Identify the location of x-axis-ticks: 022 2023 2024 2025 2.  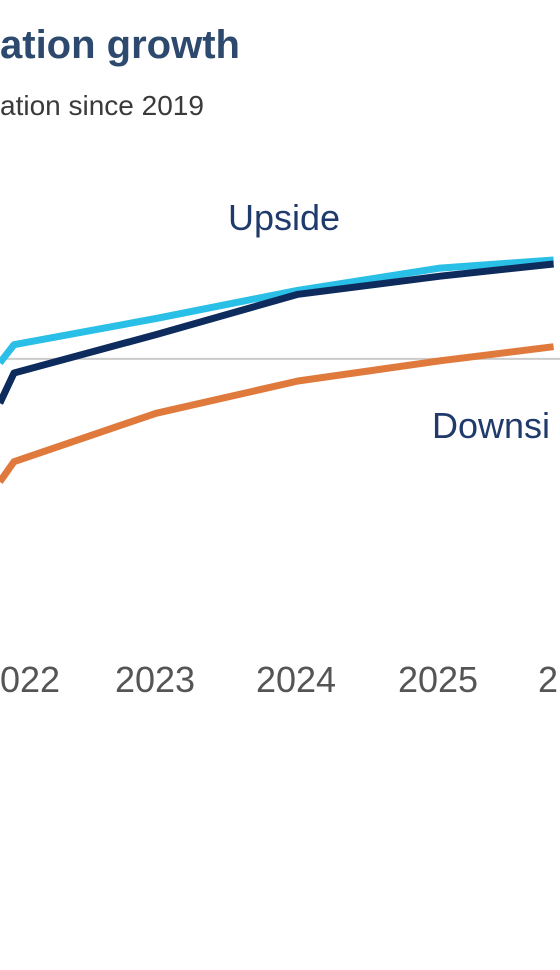
(279, 679).